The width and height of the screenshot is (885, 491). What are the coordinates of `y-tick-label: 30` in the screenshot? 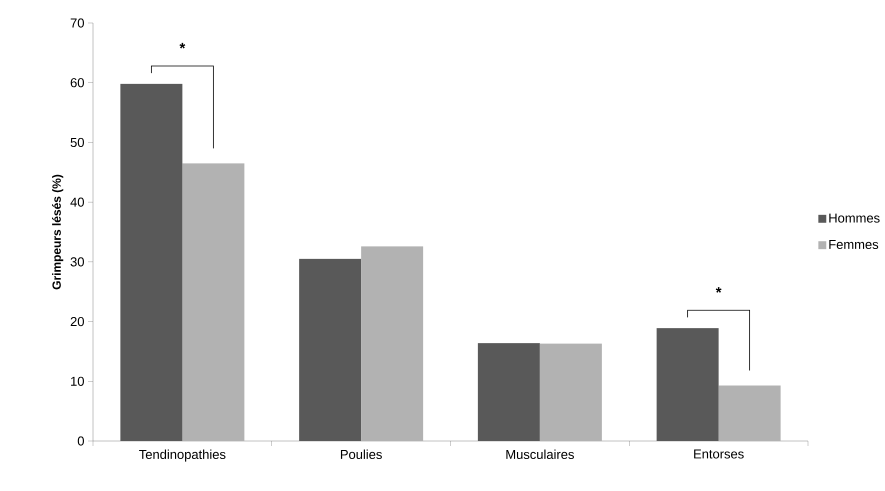 It's located at (77, 261).